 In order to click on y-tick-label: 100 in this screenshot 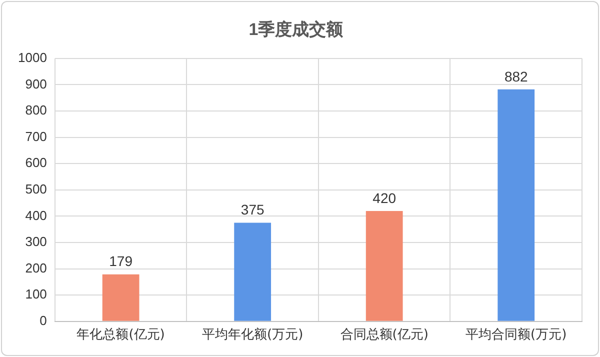, I will do `click(36, 294)`.